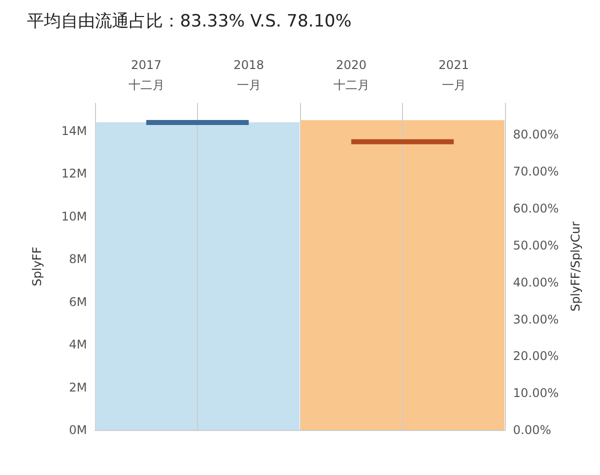 The width and height of the screenshot is (600, 475). What do you see at coordinates (532, 430) in the screenshot?
I see `y2-tick-label: 0.00%` at bounding box center [532, 430].